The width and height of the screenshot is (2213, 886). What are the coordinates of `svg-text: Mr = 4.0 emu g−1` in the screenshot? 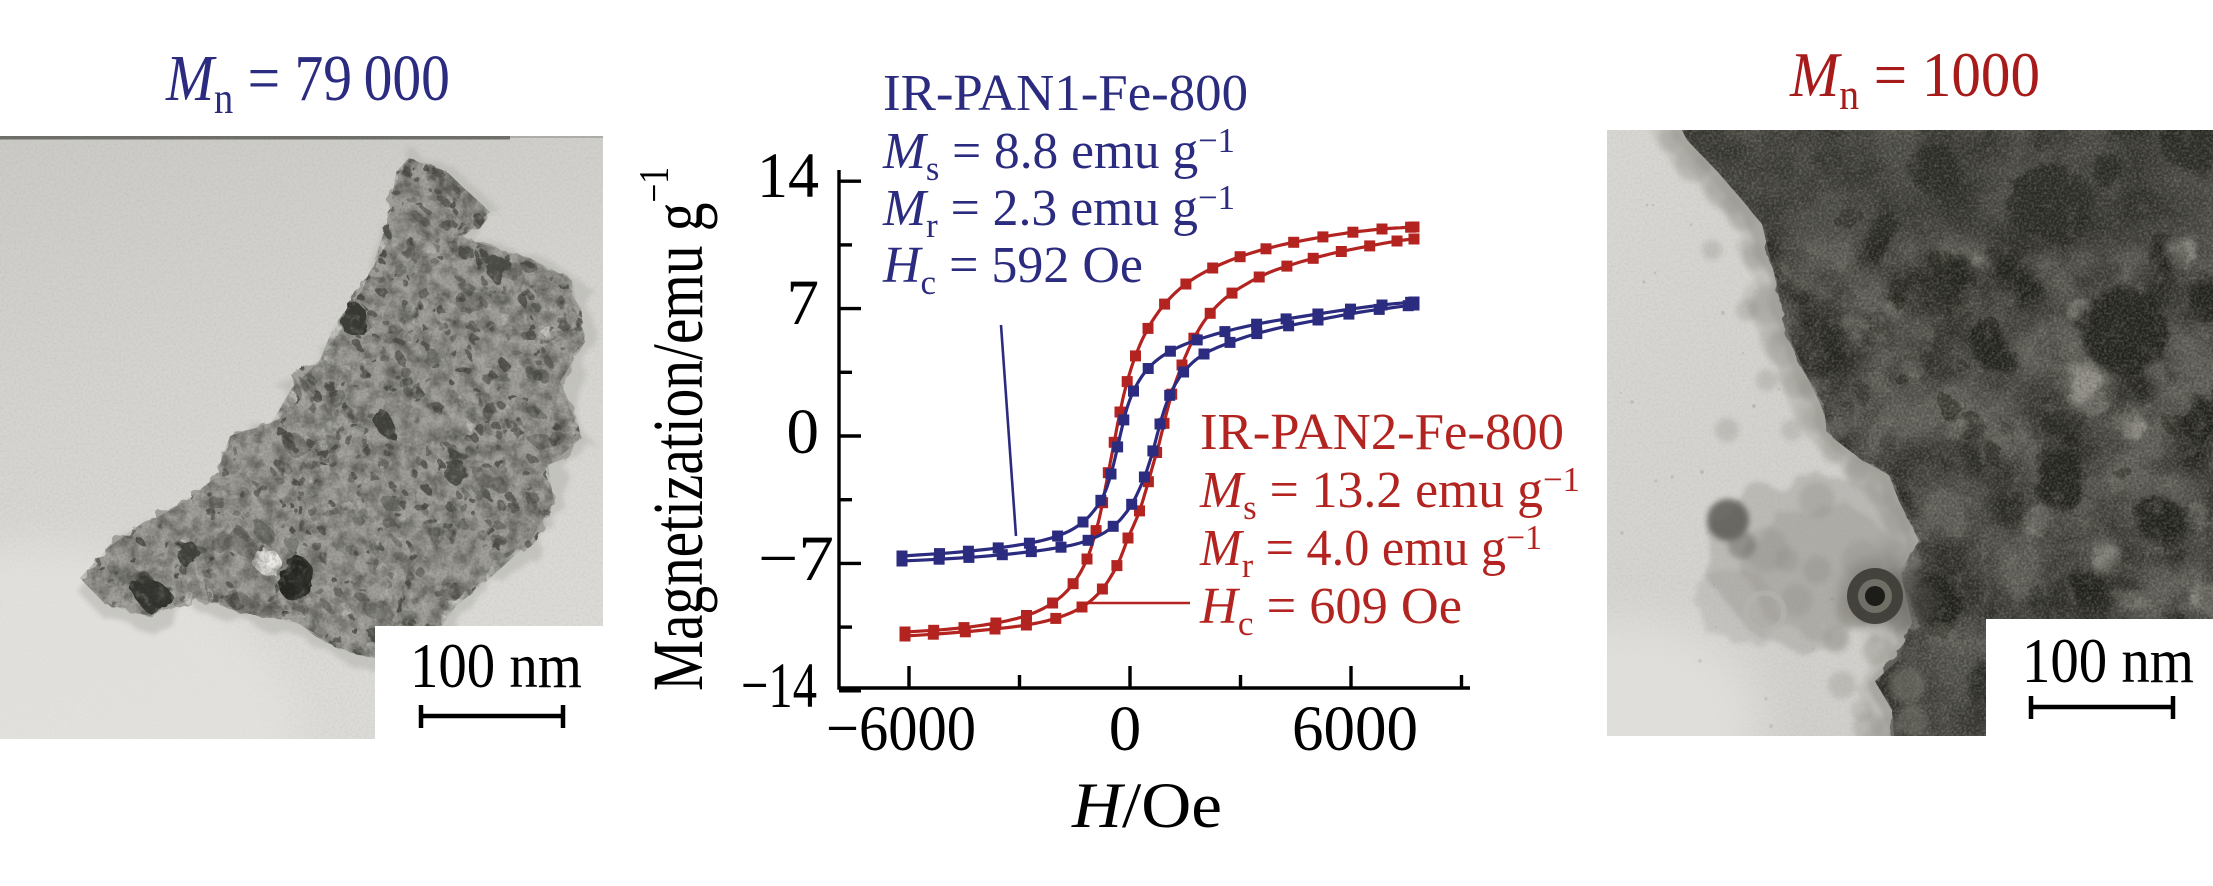 It's located at (1370, 551).